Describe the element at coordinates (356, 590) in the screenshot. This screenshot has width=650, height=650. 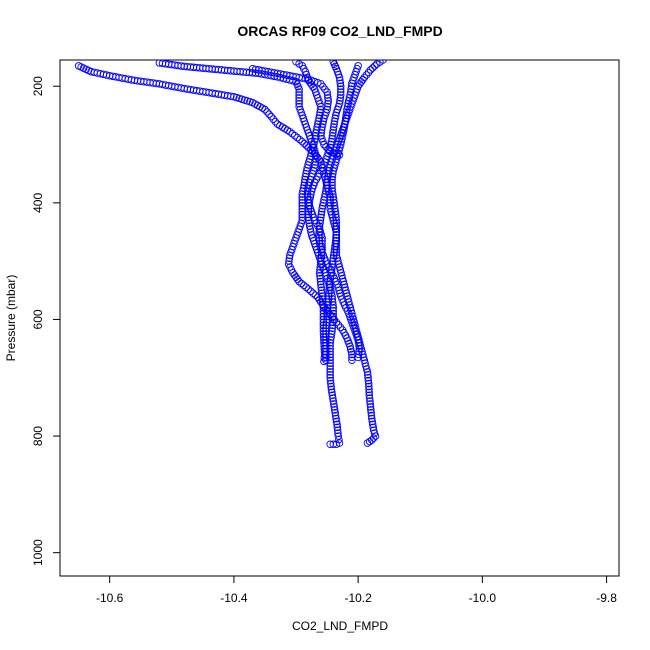
I see `x-axis: -10.6 -10.4 -10.2 -10.0 -9.8` at that location.